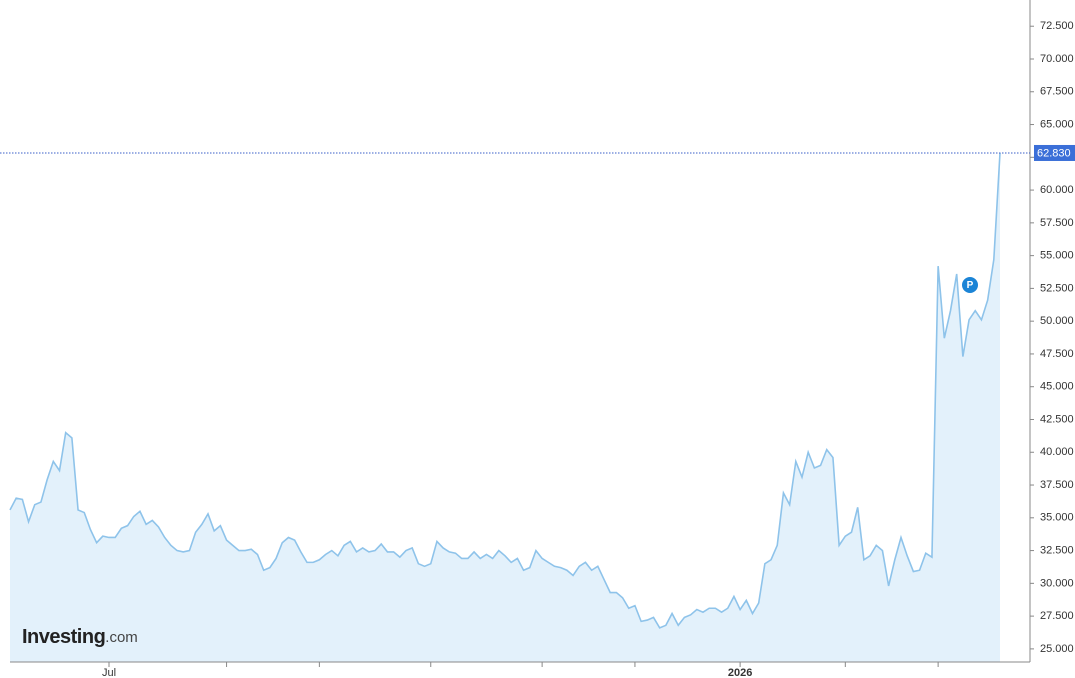 Image resolution: width=1075 pixels, height=678 pixels. Describe the element at coordinates (109, 672) in the screenshot. I see `x-tick-label: Jul` at that location.